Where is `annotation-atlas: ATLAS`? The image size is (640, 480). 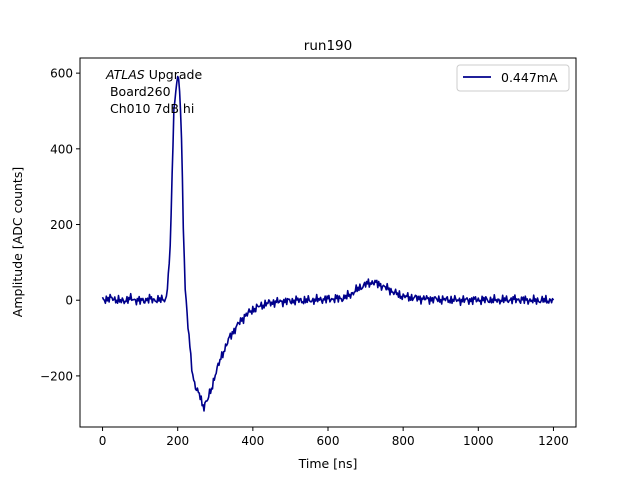 annotation-atlas: ATLAS is located at coordinates (125, 74).